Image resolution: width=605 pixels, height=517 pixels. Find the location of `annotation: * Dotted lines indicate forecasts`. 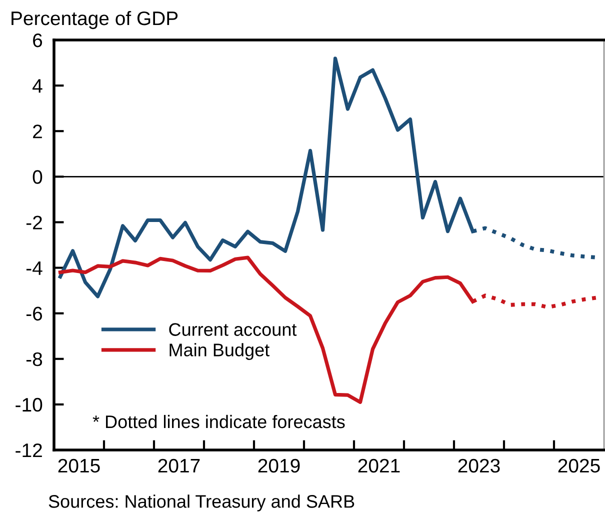

annotation: * Dotted lines indicate forecasts is located at coordinates (218, 421).